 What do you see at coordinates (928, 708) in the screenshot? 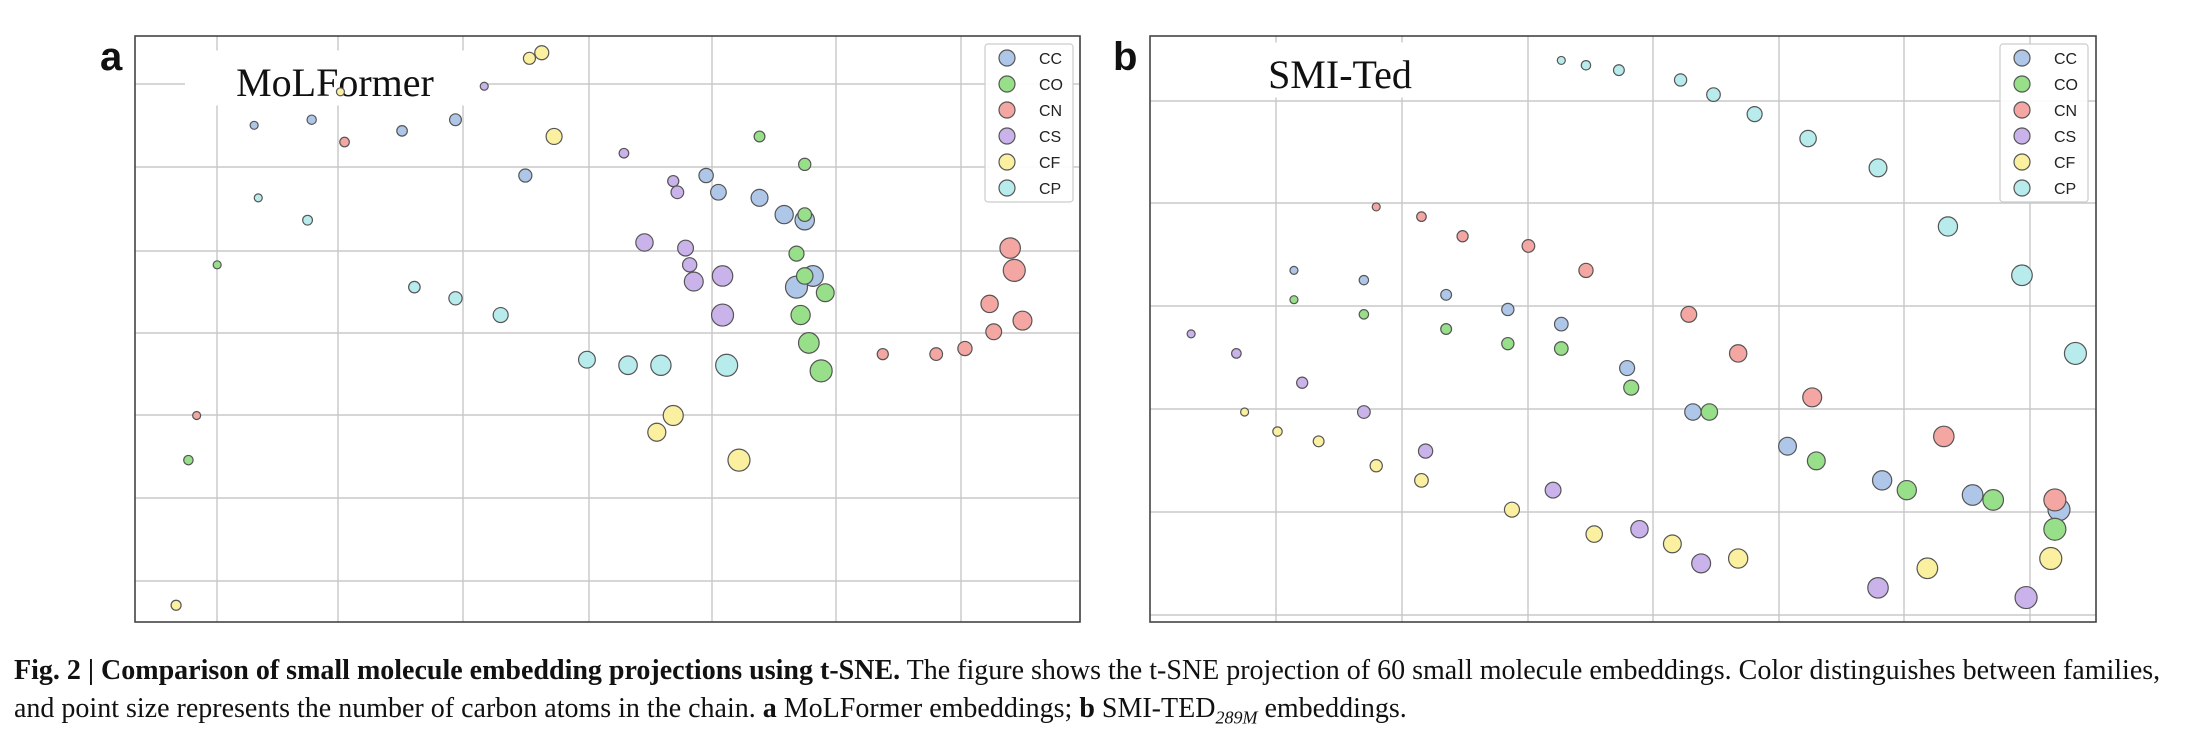
I see `caption-a-text: MoLFormer embeddings;` at bounding box center [928, 708].